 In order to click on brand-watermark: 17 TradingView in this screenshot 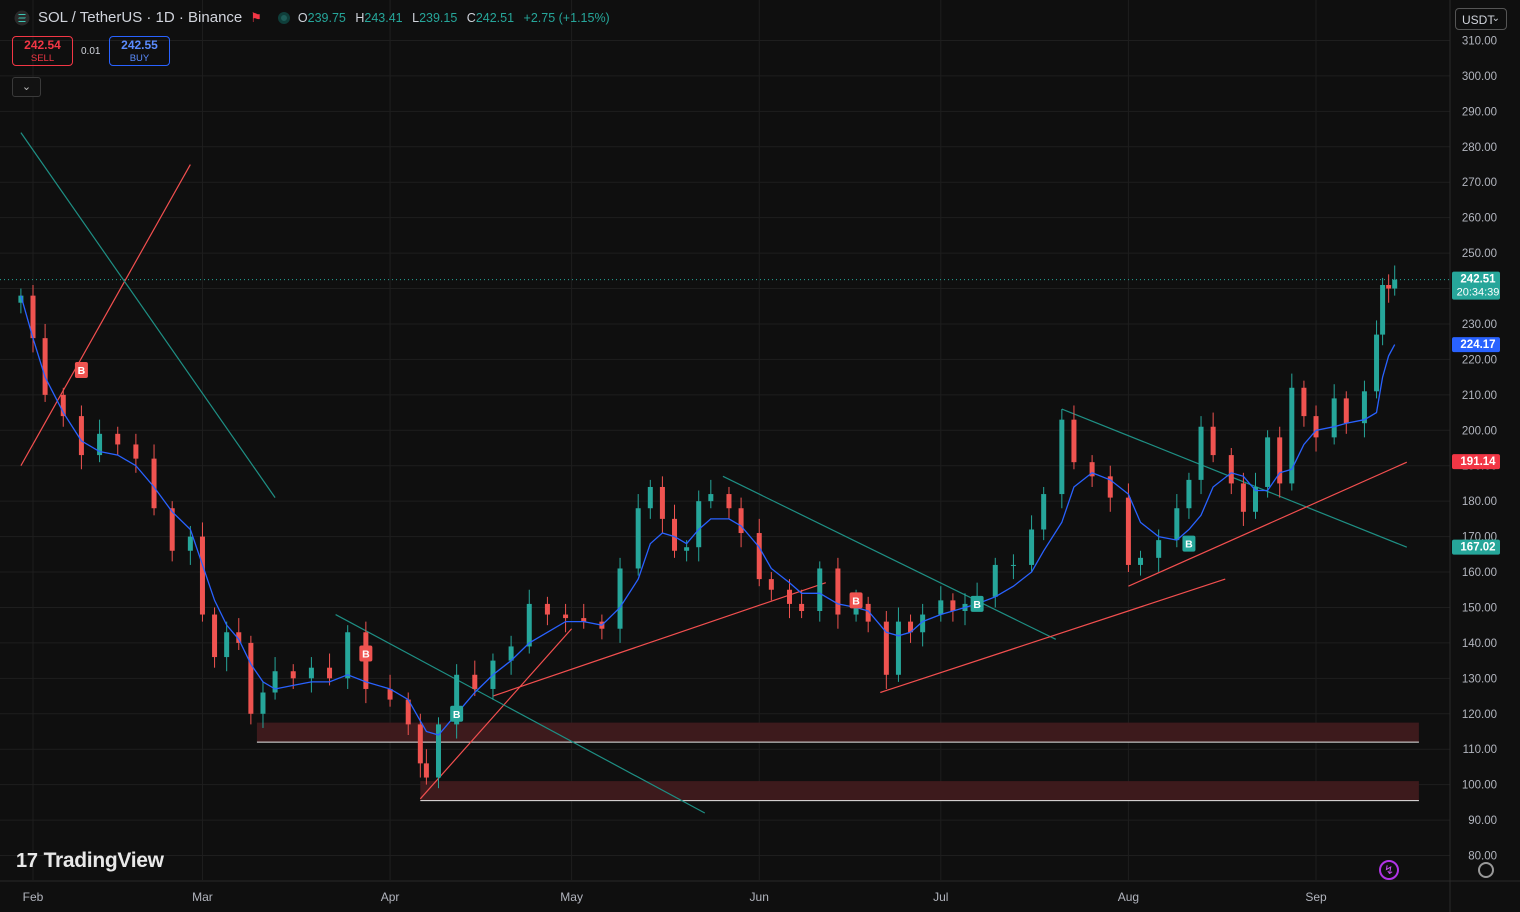, I will do `click(90, 860)`.